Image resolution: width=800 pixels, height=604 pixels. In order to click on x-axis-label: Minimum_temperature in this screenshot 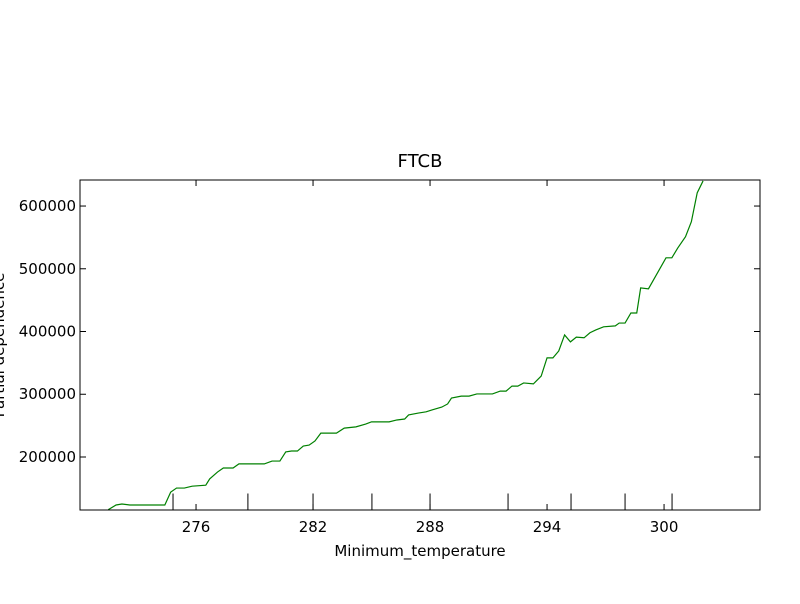, I will do `click(419, 551)`.